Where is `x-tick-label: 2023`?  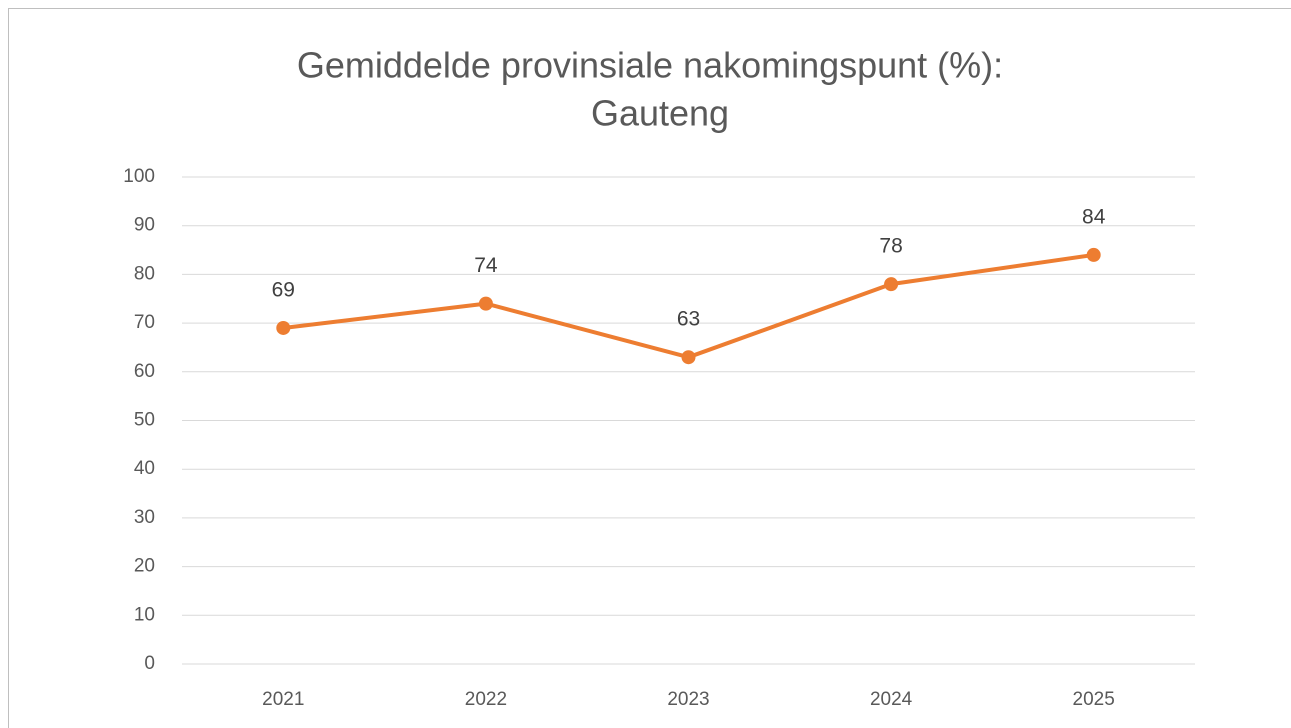 x-tick-label: 2023 is located at coordinates (688, 699).